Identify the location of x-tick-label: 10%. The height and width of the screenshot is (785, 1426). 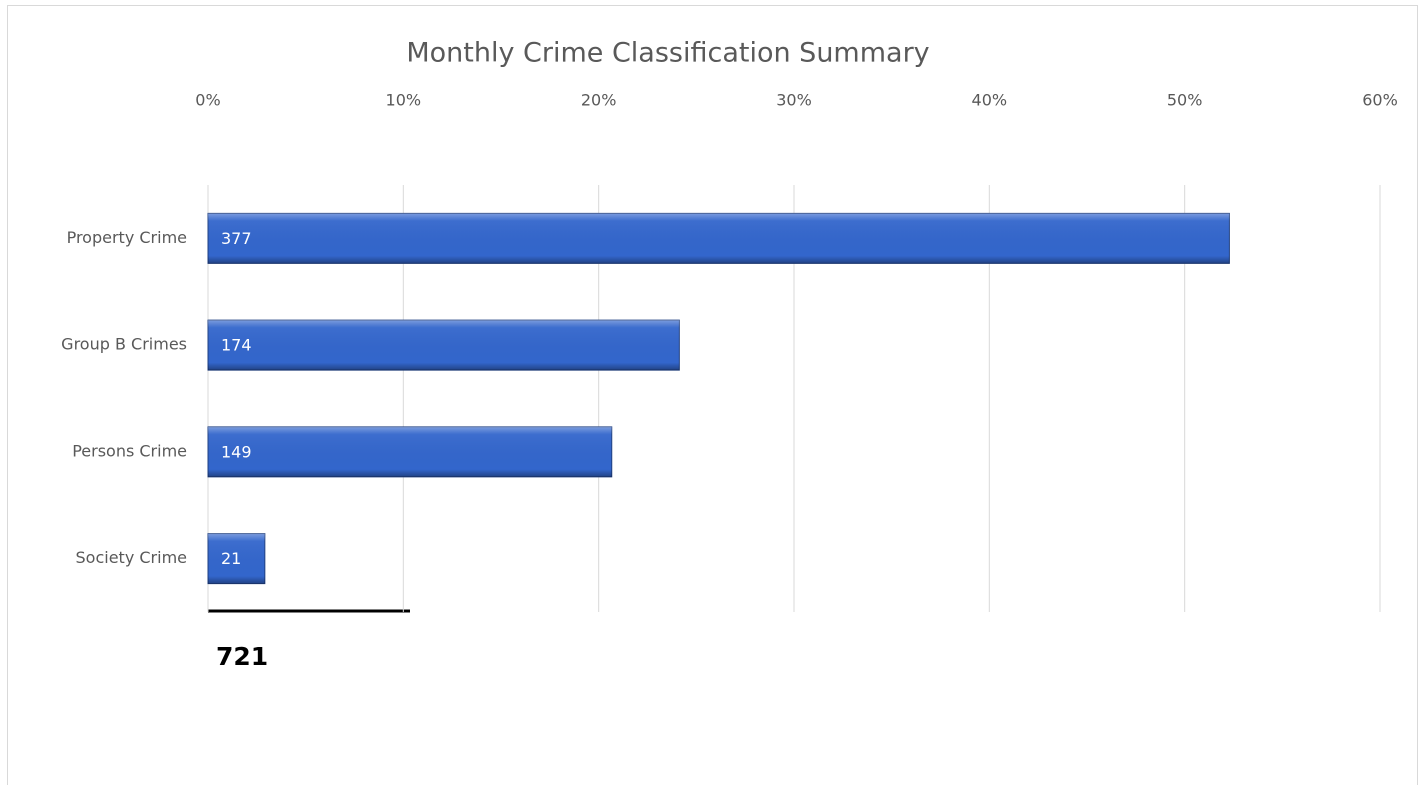
(404, 100).